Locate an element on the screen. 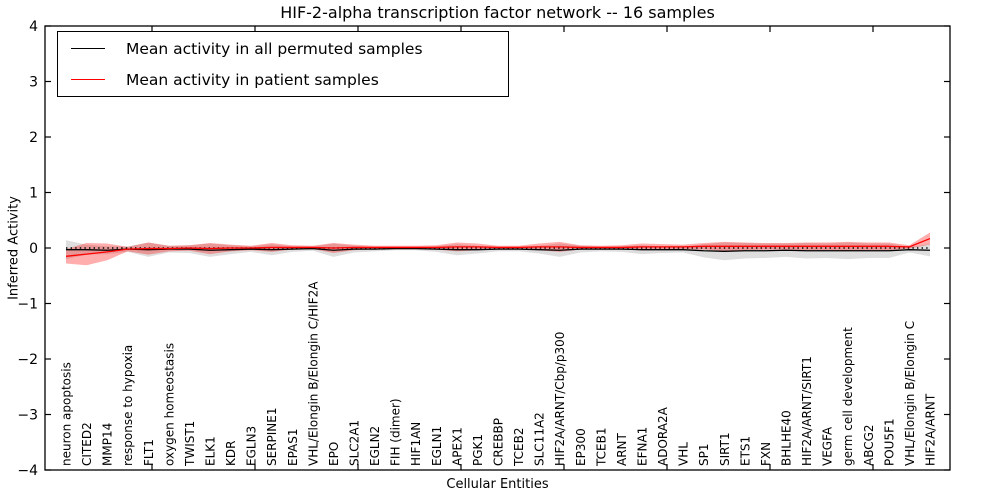 Image resolution: width=1000 pixels, height=500 pixels. y-tick-label: −3 is located at coordinates (27, 416).